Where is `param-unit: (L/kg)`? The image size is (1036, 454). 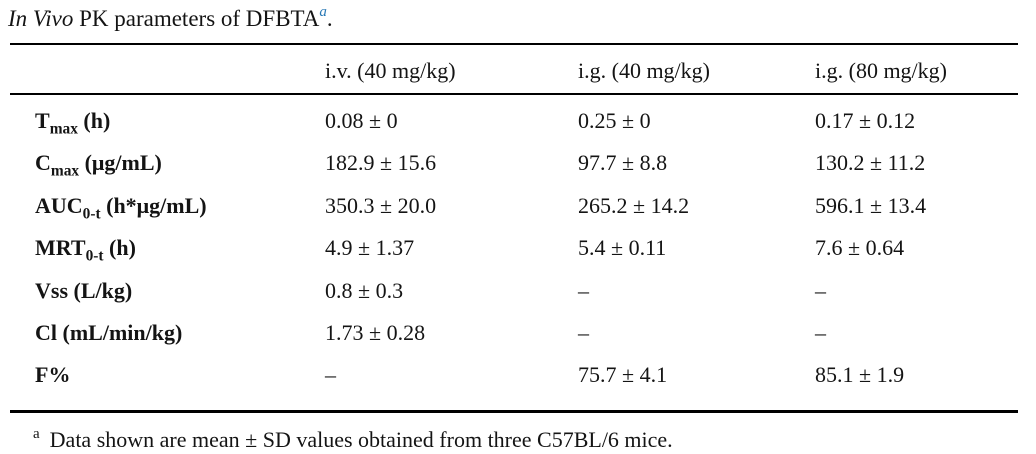 param-unit: (L/kg) is located at coordinates (100, 290).